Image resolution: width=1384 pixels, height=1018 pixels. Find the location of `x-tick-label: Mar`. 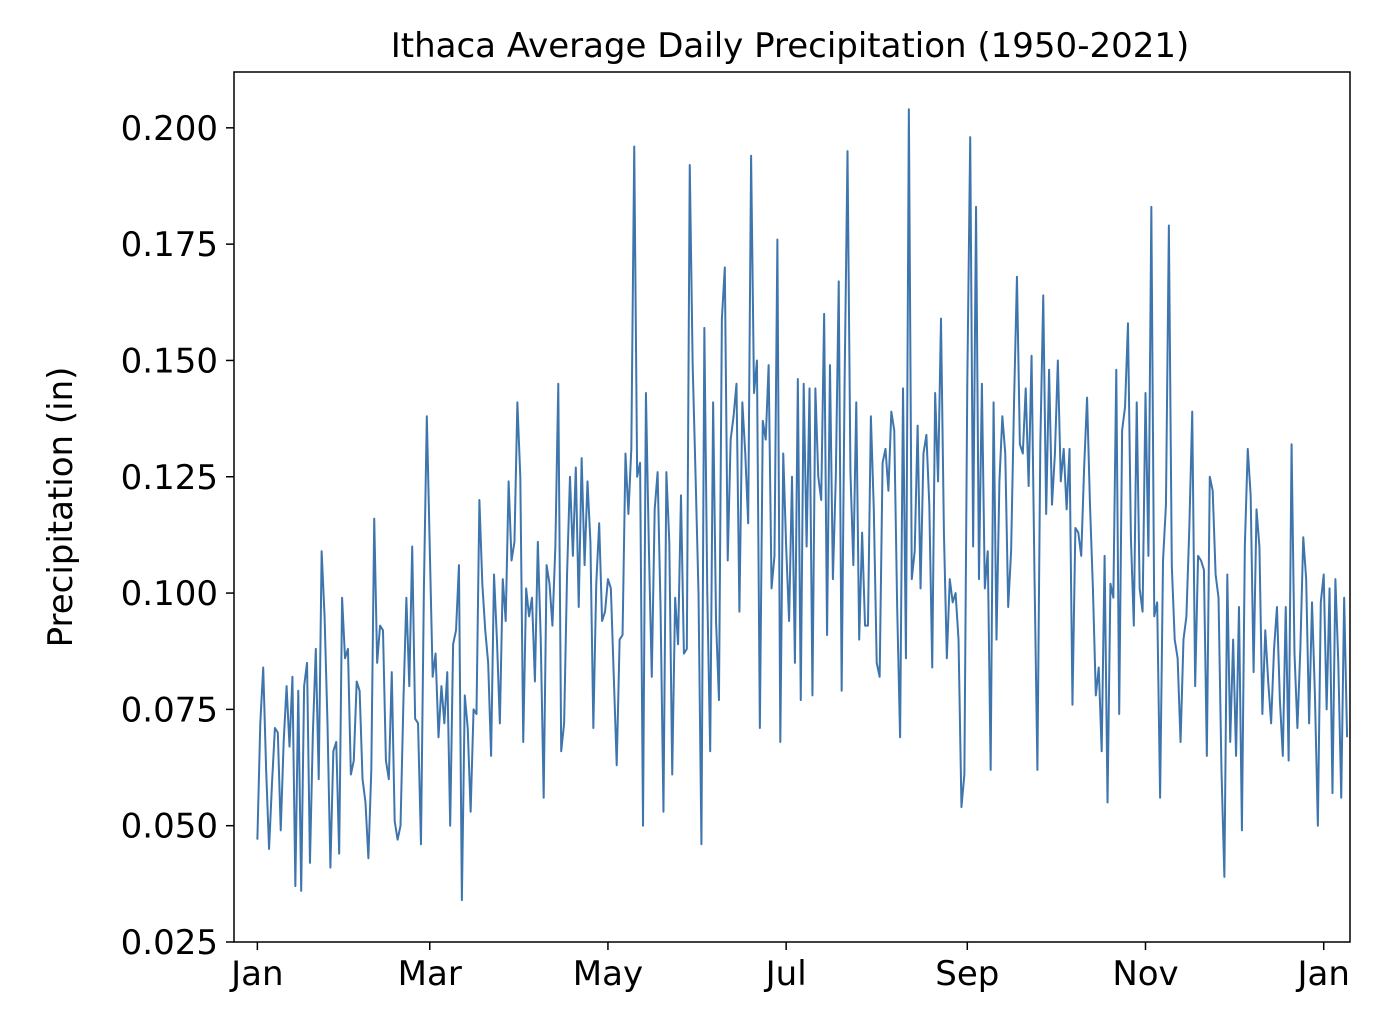

x-tick-label: Mar is located at coordinates (430, 974).